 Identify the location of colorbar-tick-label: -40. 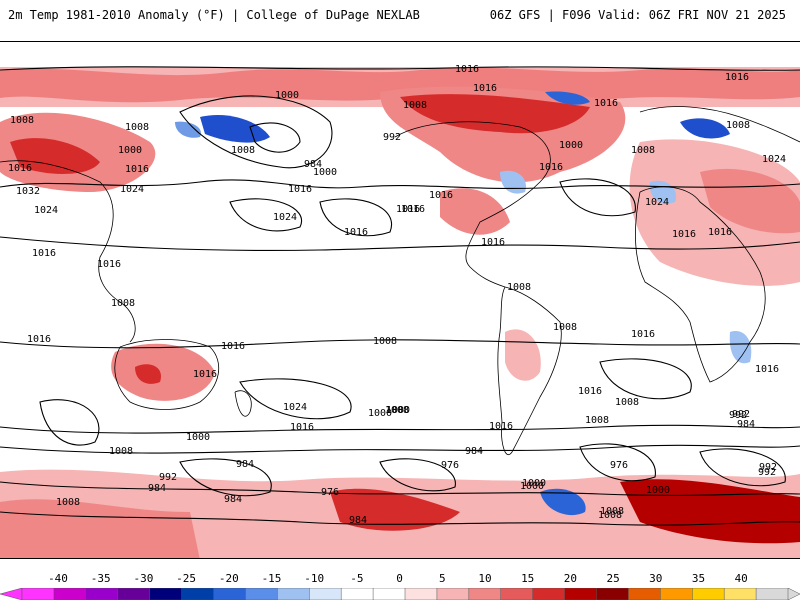
(58, 578).